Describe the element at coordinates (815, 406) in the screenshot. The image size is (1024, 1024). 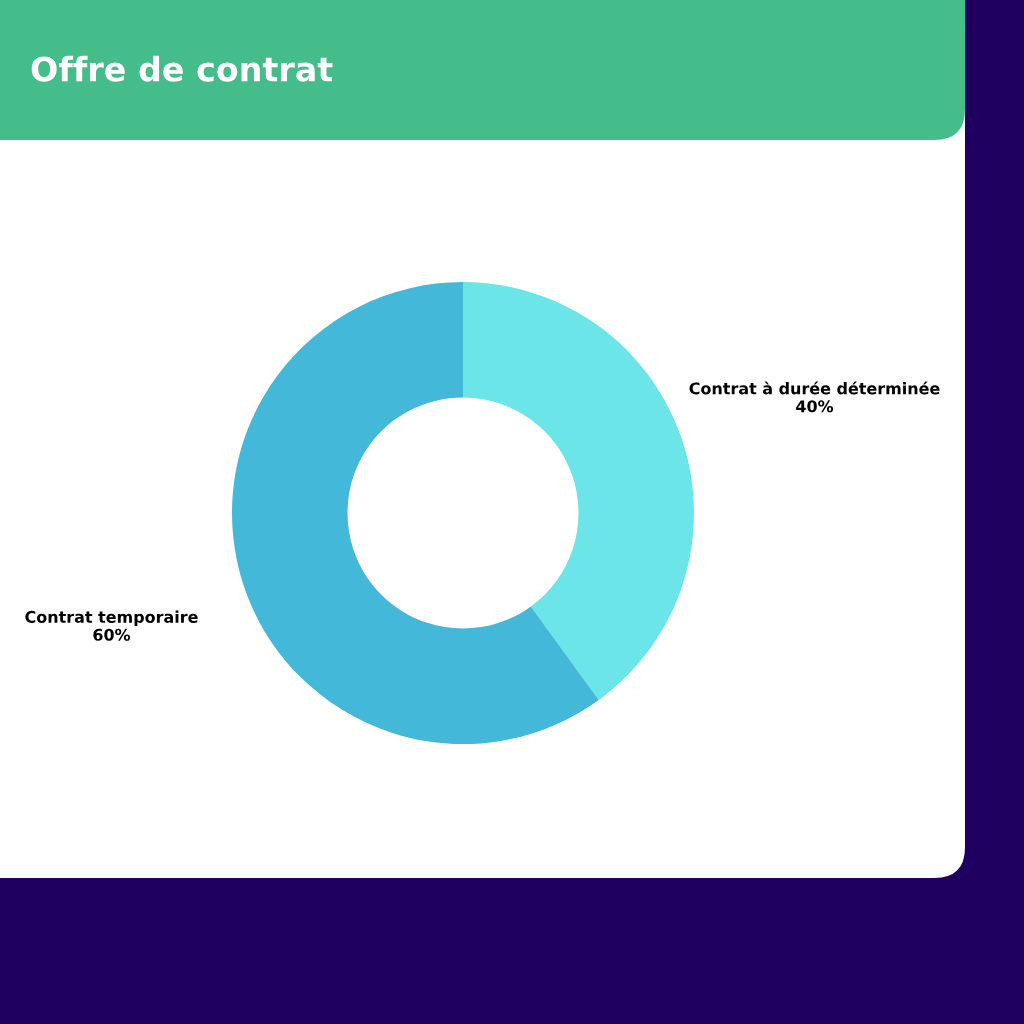
I see `data-label: 40%` at that location.